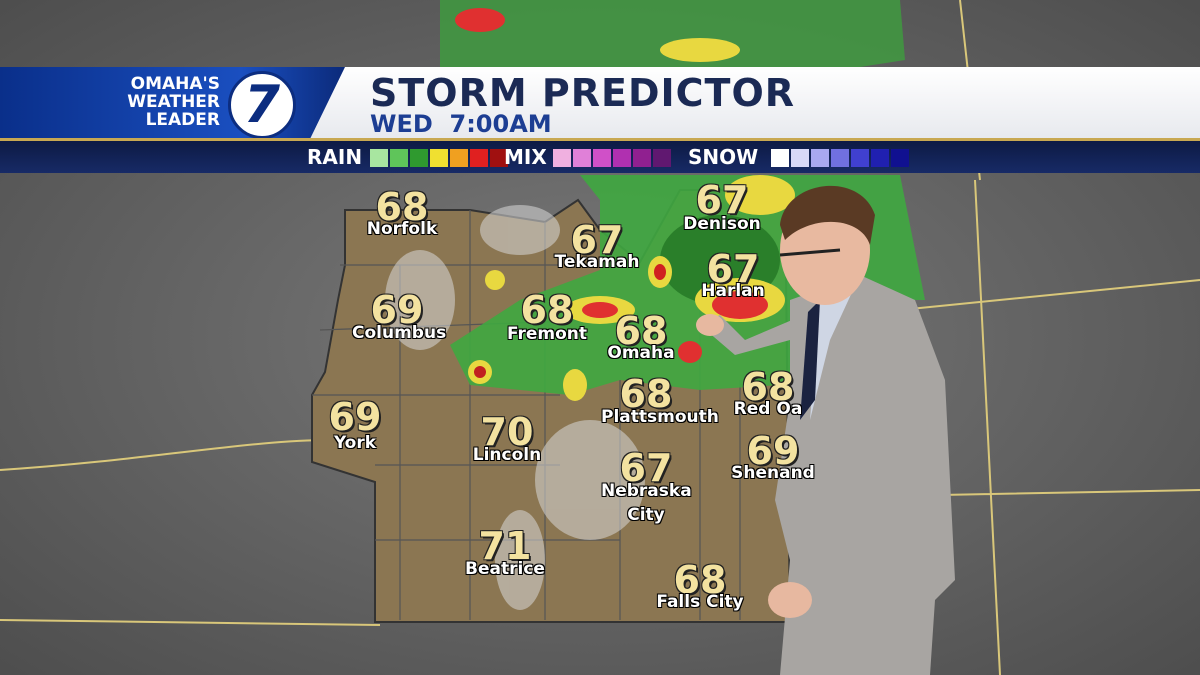 This screenshot has width=1200, height=675. Describe the element at coordinates (525, 157) in the screenshot. I see `legend-label: MIX` at that location.